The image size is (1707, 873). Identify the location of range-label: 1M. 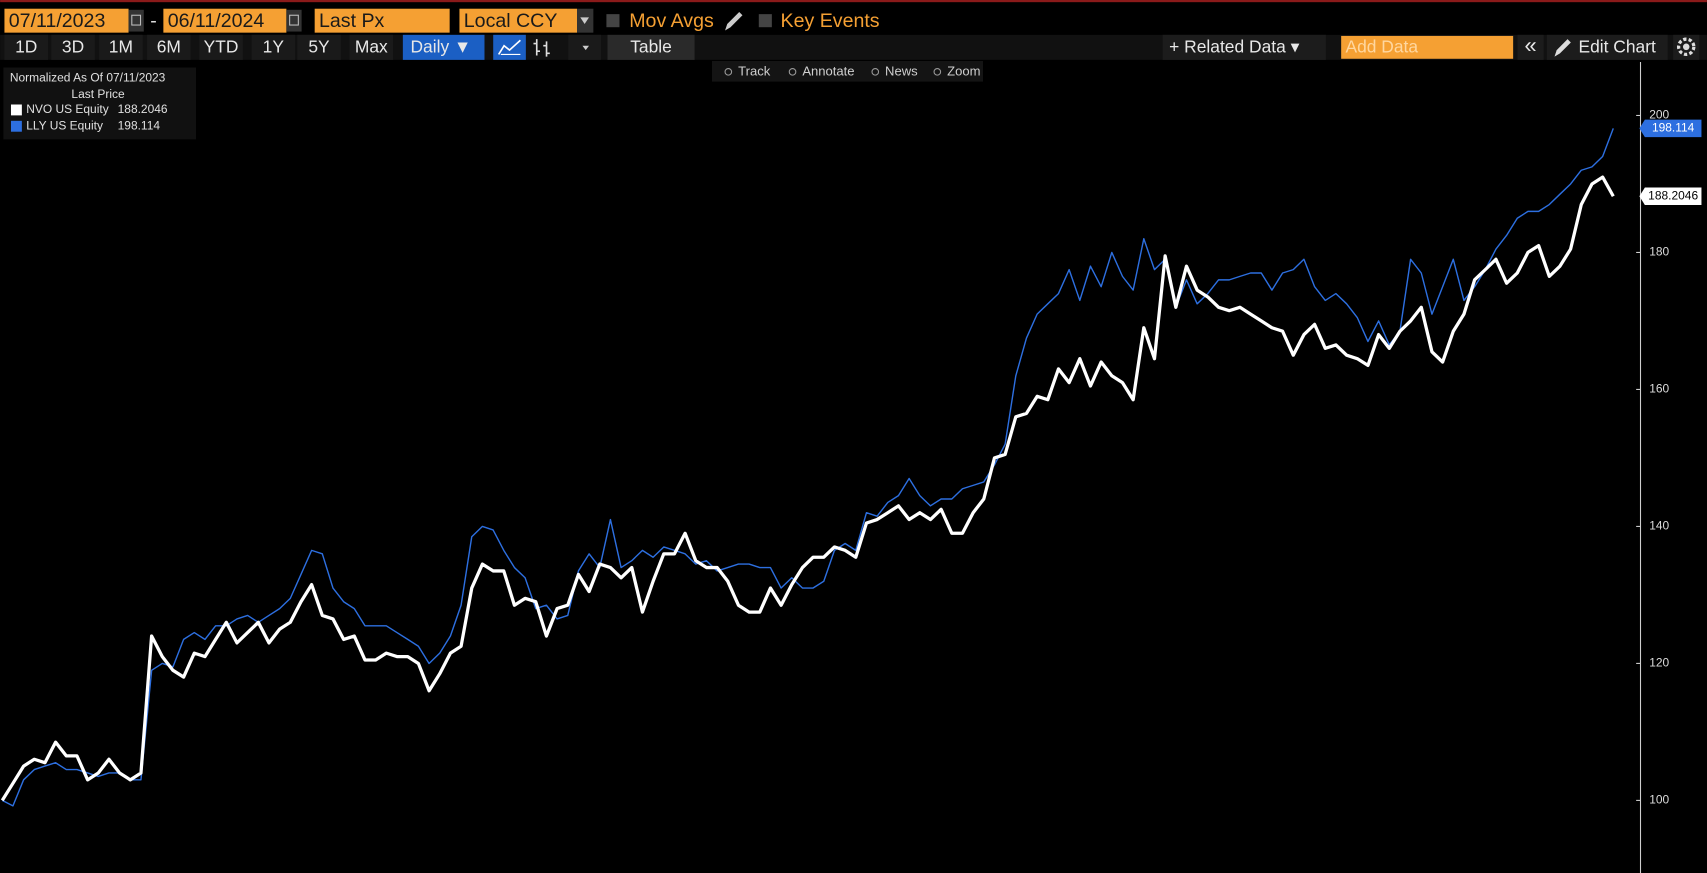
(121, 46).